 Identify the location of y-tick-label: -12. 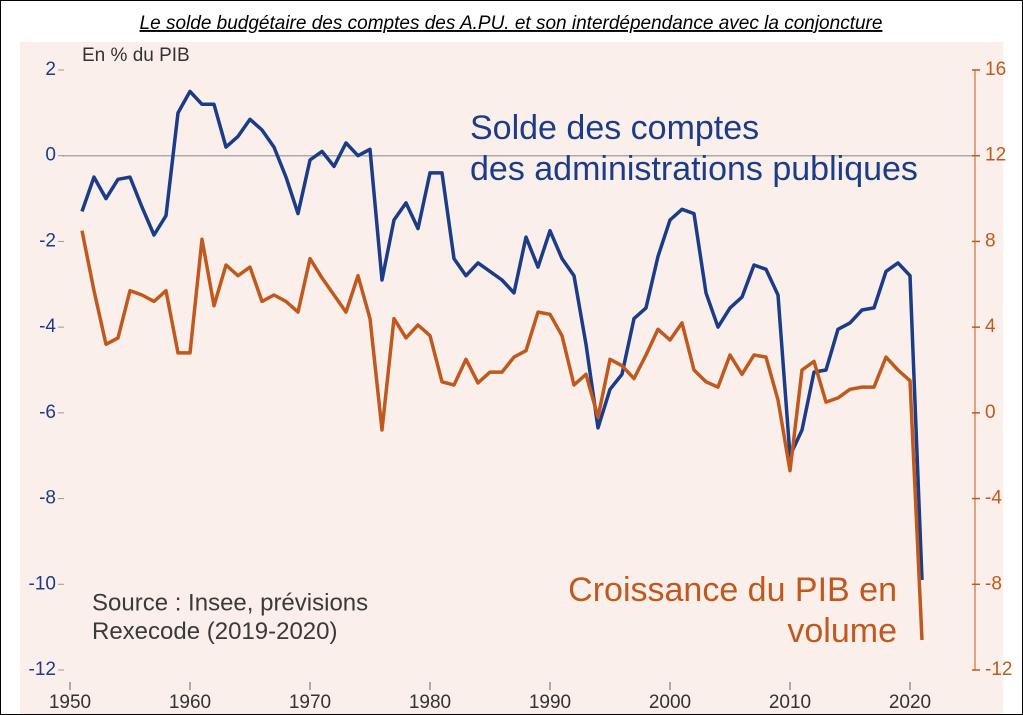
(42, 669).